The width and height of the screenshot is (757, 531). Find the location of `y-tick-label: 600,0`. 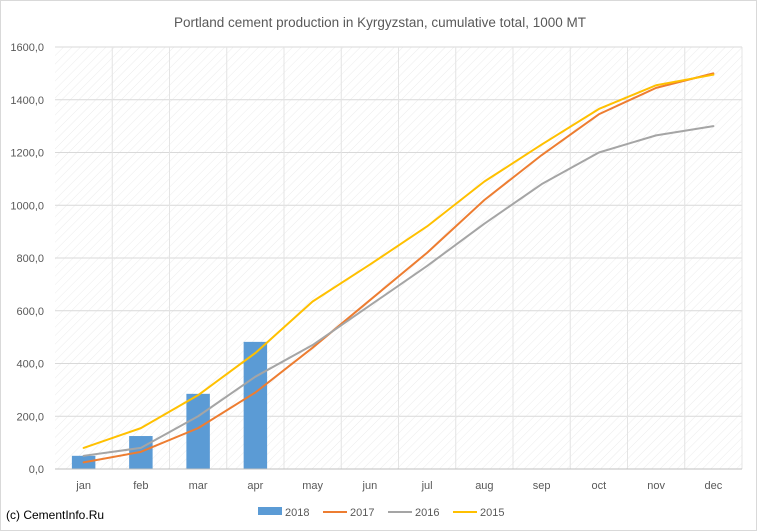

y-tick-label: 600,0 is located at coordinates (30, 312).